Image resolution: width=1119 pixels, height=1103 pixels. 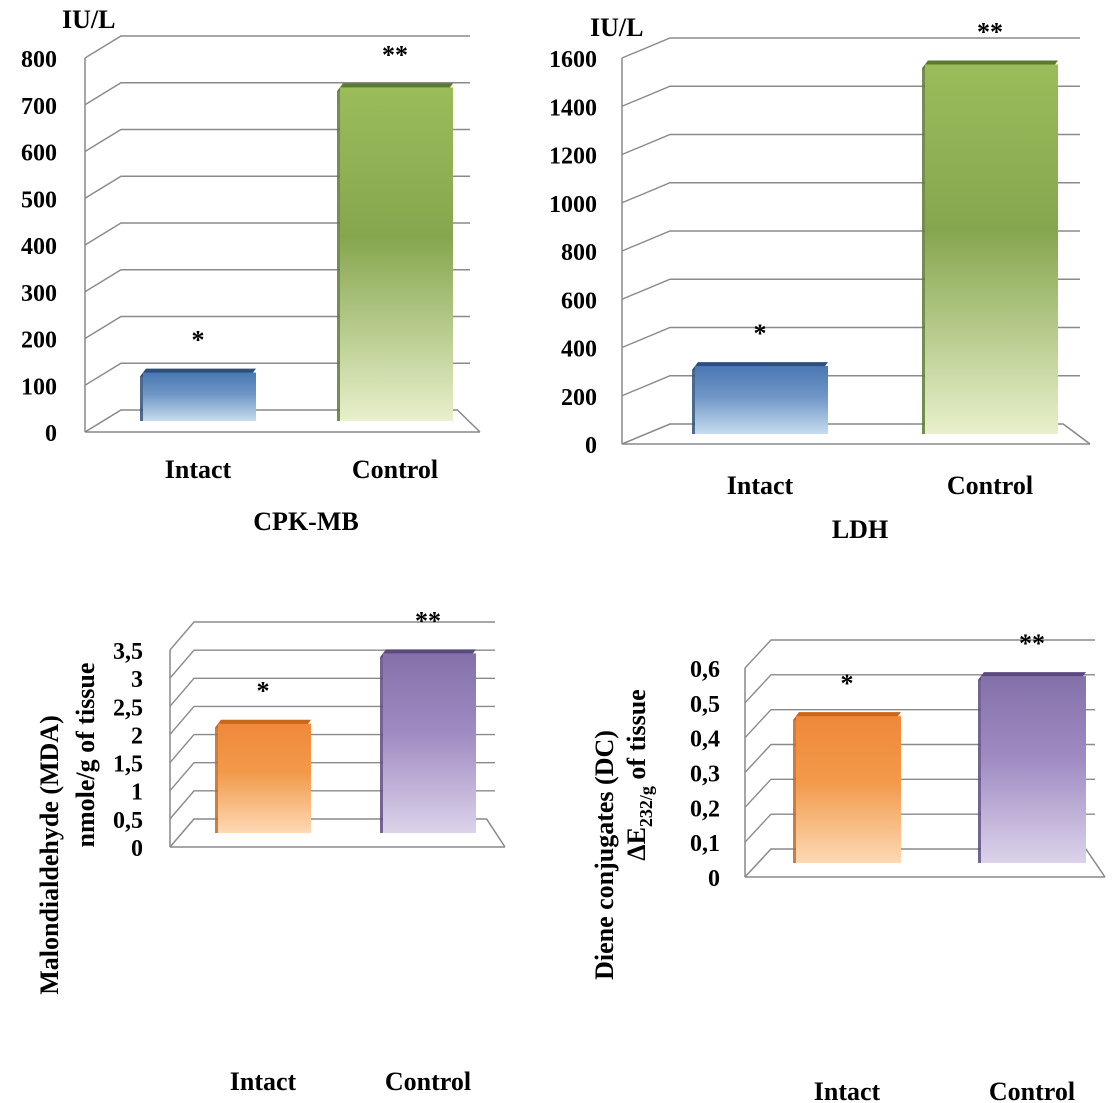 I want to click on y-axis-label: Diene conjugates (DC), so click(x=604, y=855).